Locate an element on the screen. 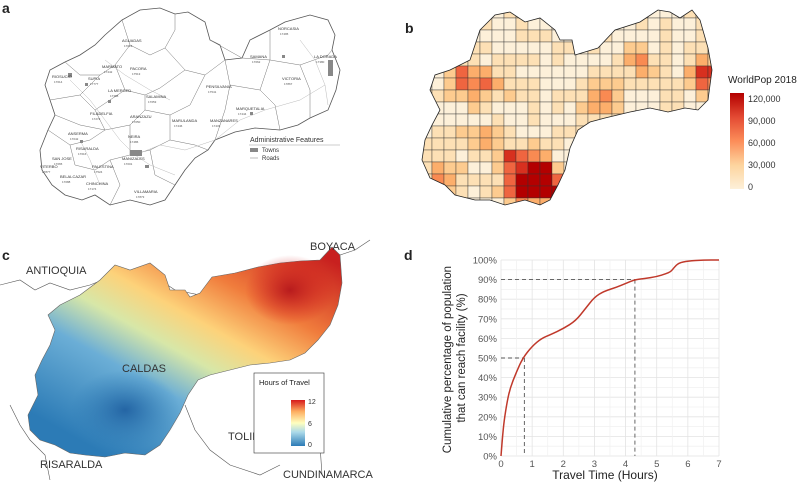 This screenshot has height=485, width=800. region-caldas: CALDAS is located at coordinates (144, 369).